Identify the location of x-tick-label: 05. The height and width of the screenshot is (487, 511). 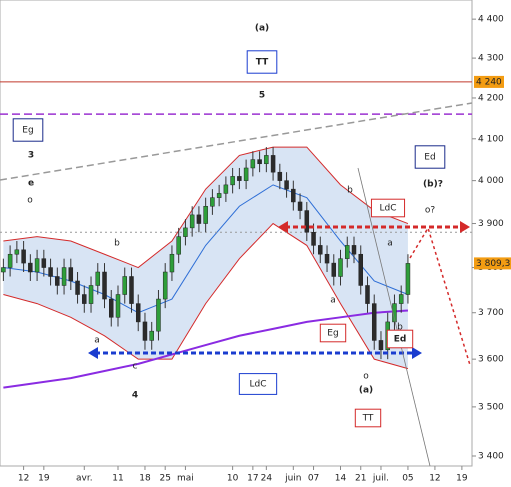
(407, 479).